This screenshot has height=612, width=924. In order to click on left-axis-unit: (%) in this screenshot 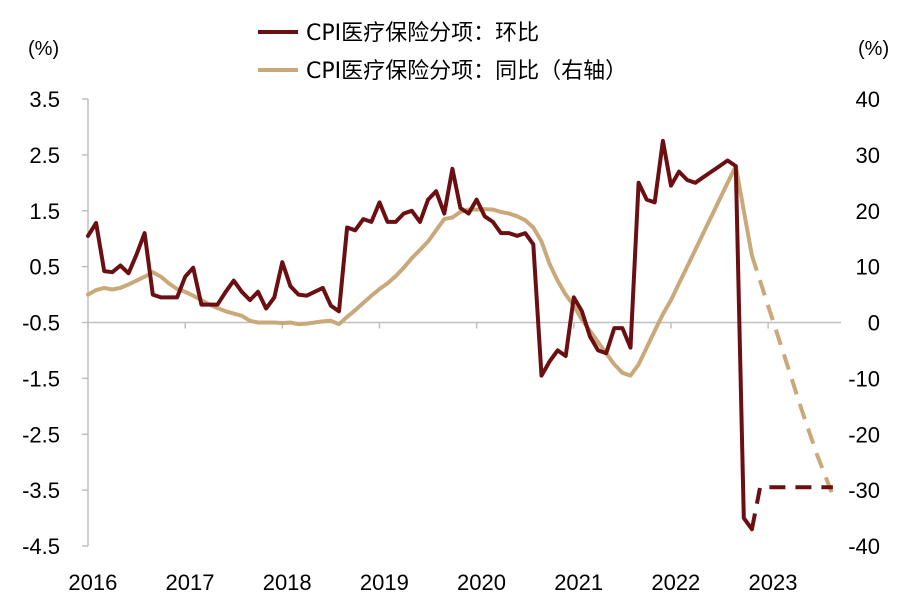, I will do `click(43, 49)`.